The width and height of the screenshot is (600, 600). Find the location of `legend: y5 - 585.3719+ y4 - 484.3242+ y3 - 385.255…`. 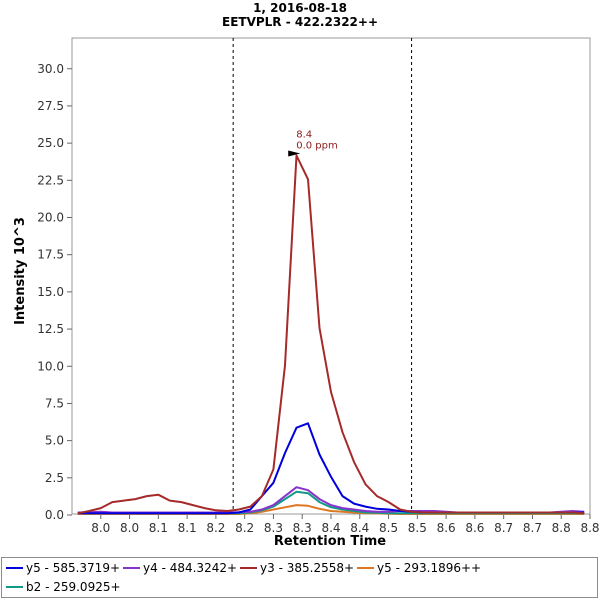

legend: y5 - 585.3719+ y4 - 484.3242+ y3 - 385.255… is located at coordinates (299, 577).